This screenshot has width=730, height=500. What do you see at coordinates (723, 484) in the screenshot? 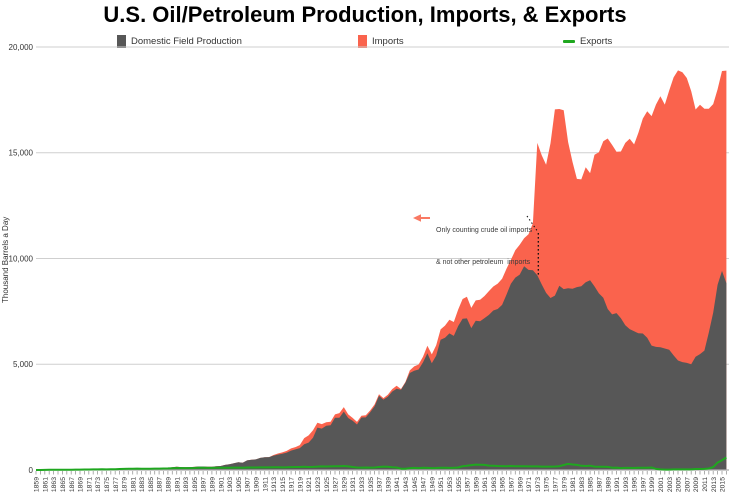
I see `x-tick-label: 2015` at bounding box center [723, 484].